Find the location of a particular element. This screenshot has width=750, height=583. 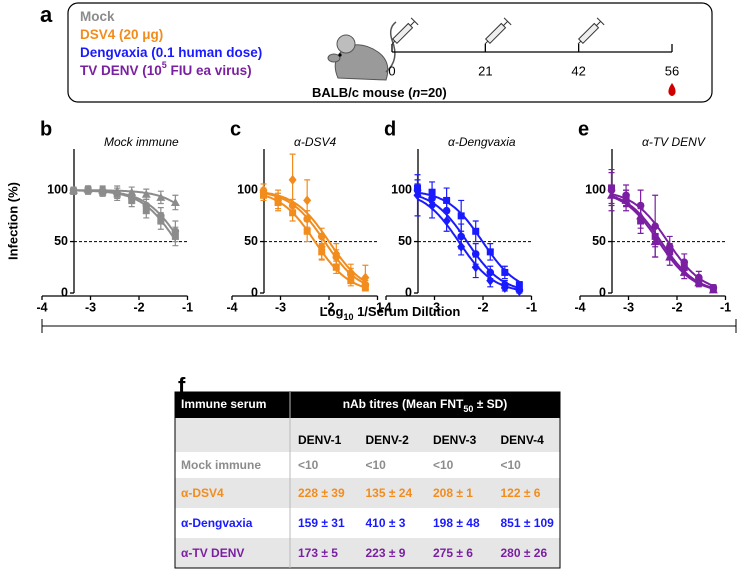

x-tick-label: -1 is located at coordinates (531, 307).